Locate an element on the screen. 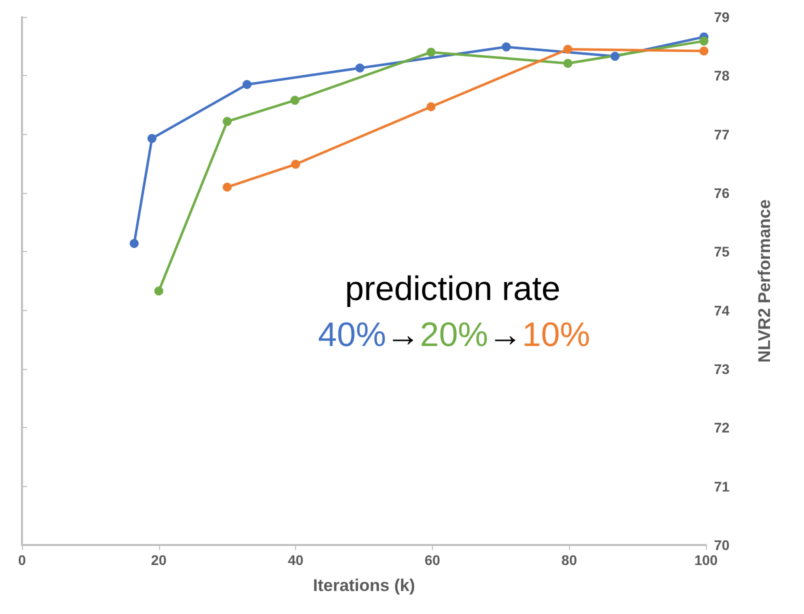 Image resolution: width=804 pixels, height=614 pixels. x-tick-label: 100 is located at coordinates (706, 560).